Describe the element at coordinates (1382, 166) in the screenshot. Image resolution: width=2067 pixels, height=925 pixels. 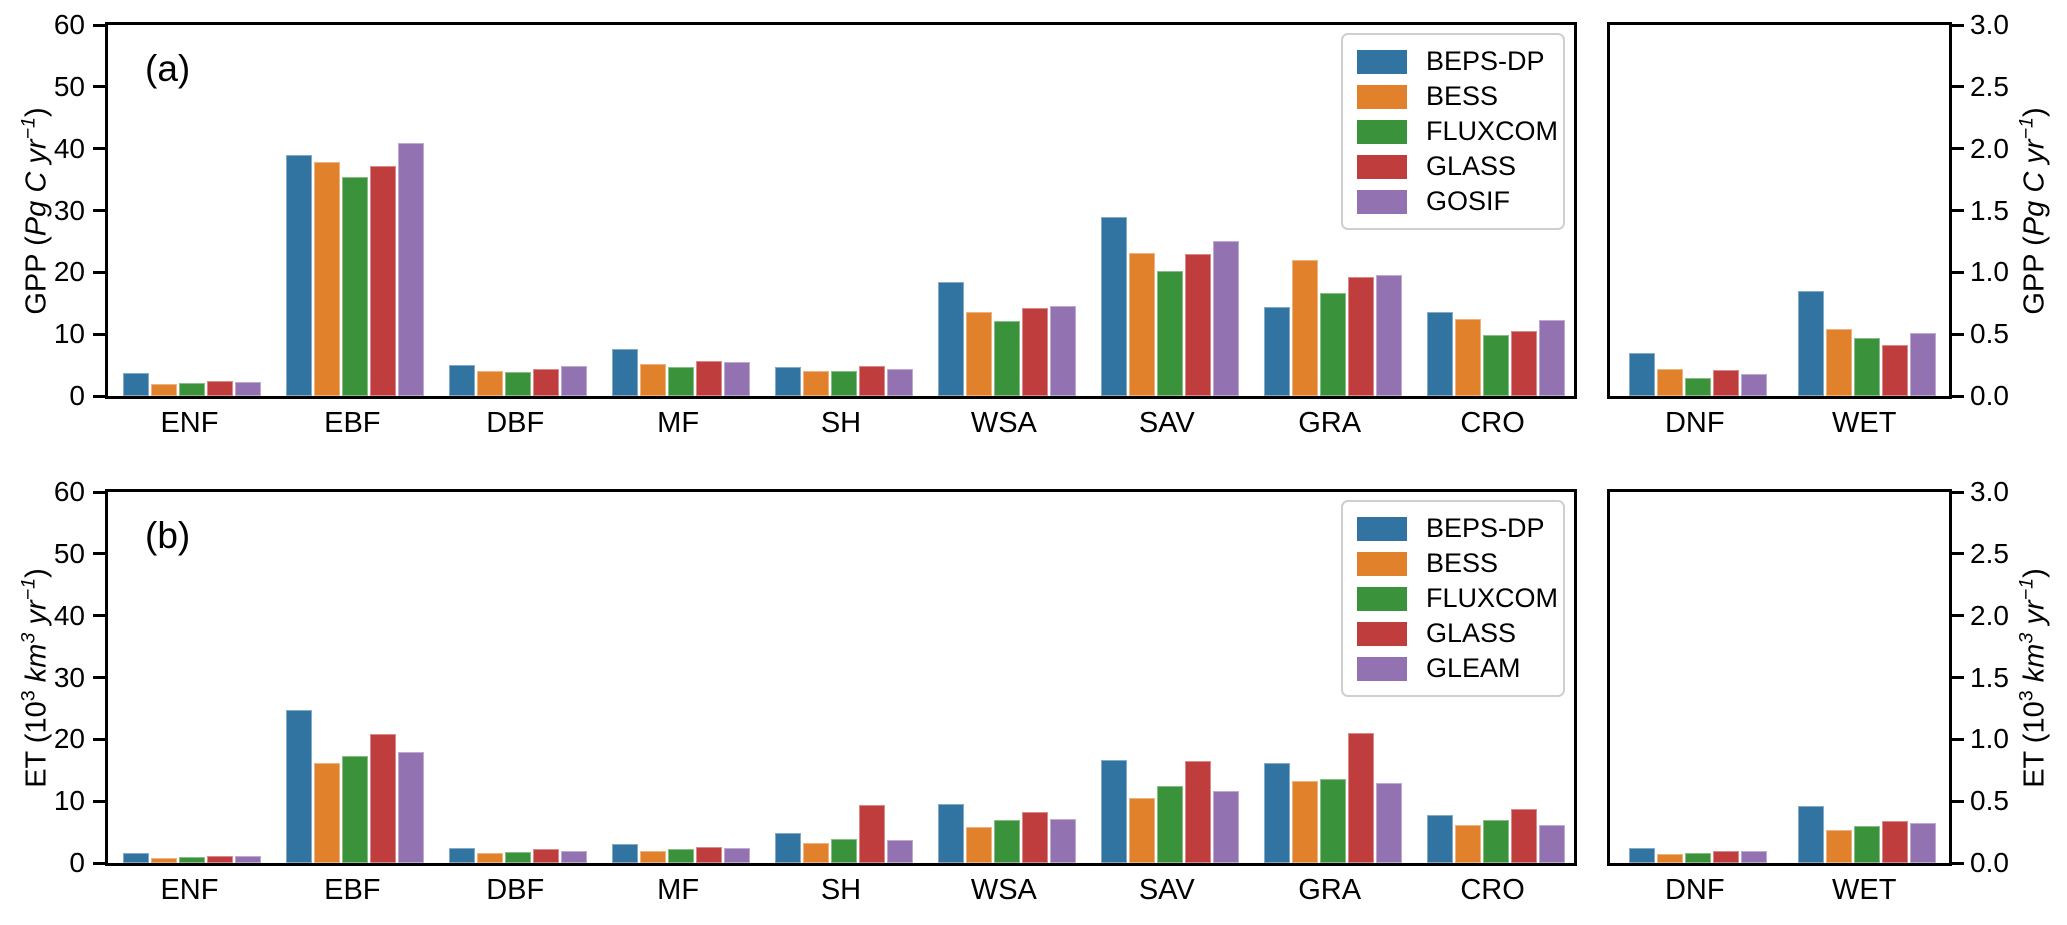
I see `legend-swatch-glass` at that location.